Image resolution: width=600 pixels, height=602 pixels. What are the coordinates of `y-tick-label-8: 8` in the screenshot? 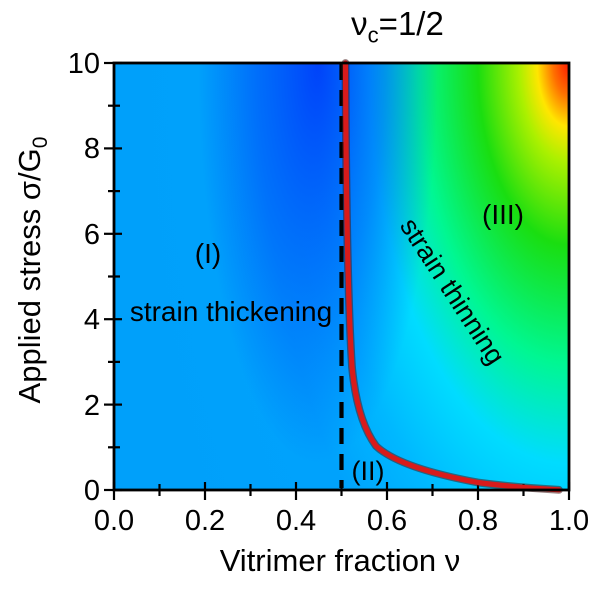 It's located at (91, 149).